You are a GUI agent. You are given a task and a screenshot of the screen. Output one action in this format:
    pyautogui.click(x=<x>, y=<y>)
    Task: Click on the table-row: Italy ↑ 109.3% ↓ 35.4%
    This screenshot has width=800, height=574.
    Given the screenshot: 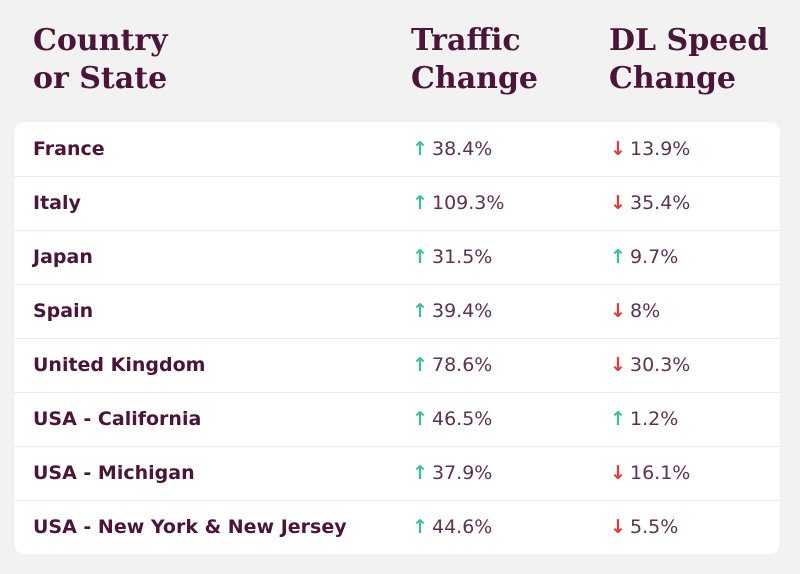 What is the action you would take?
    pyautogui.click(x=397, y=203)
    